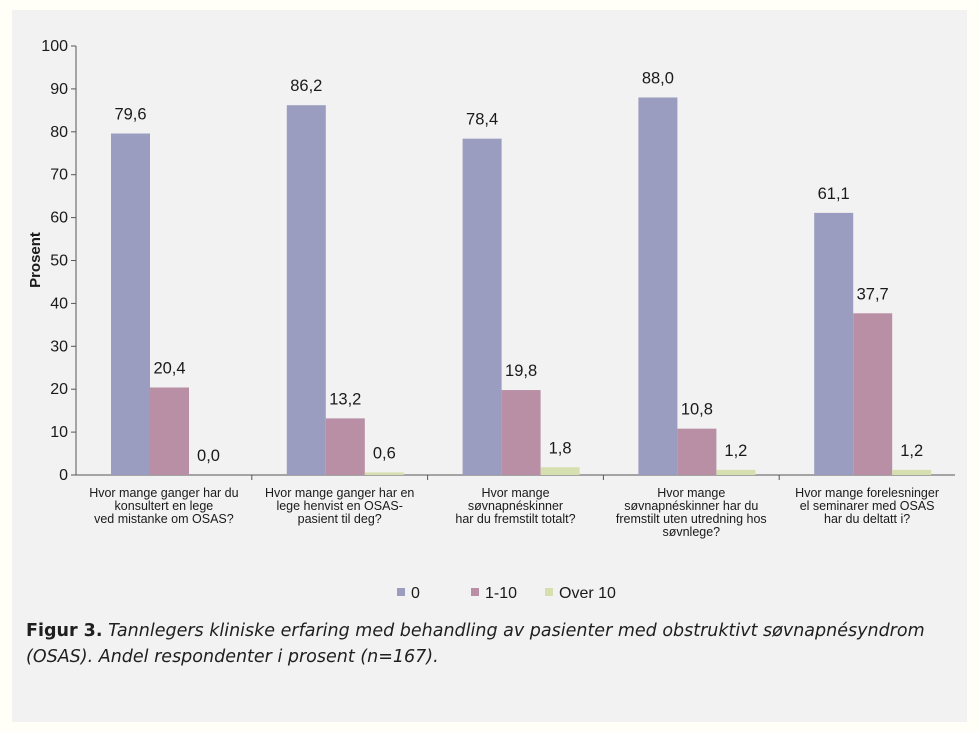  What do you see at coordinates (164, 519) in the screenshot?
I see `category-label-line: ved mistanke om OSAS?` at bounding box center [164, 519].